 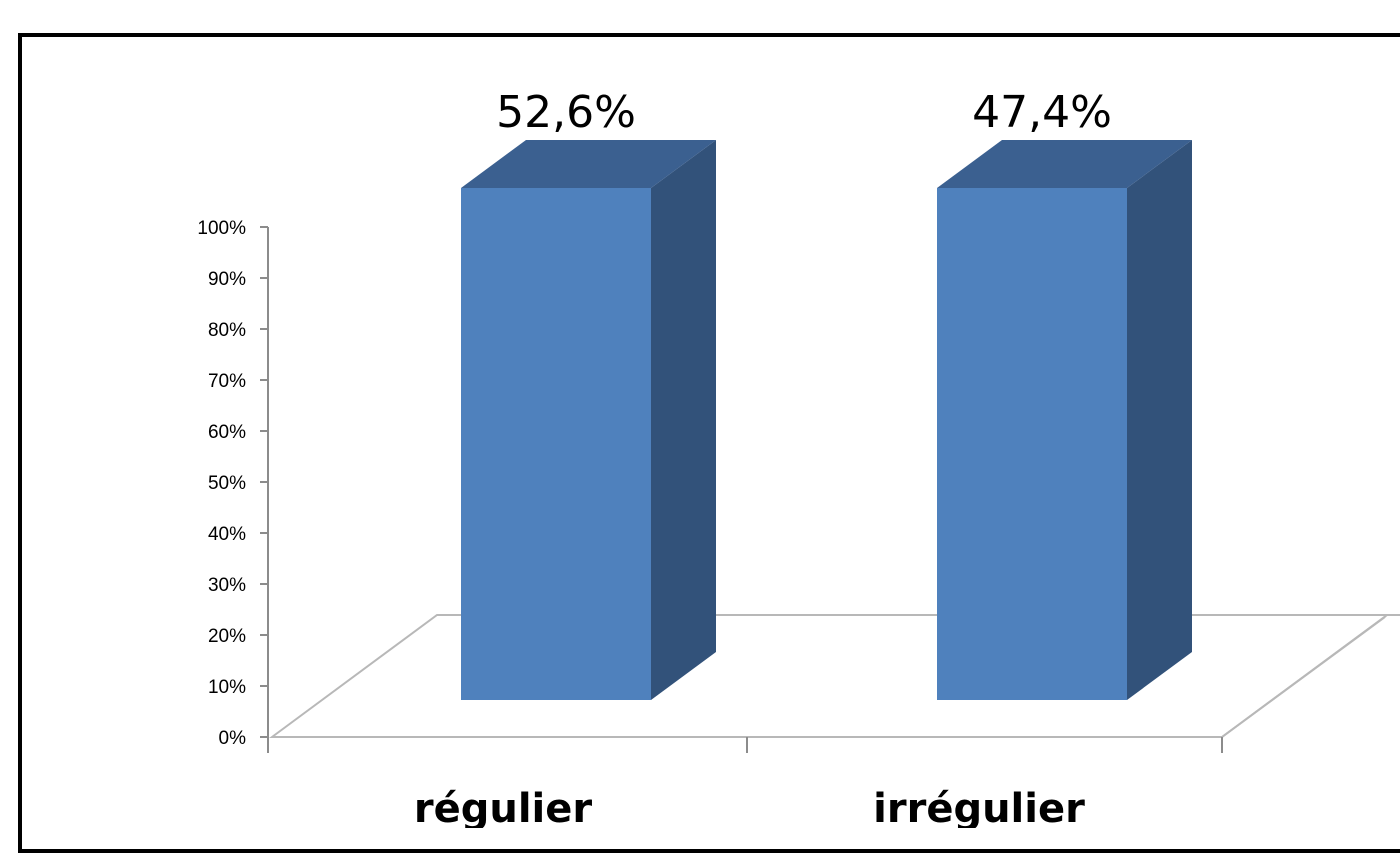 I want to click on chart-floor, so click(x=834, y=676).